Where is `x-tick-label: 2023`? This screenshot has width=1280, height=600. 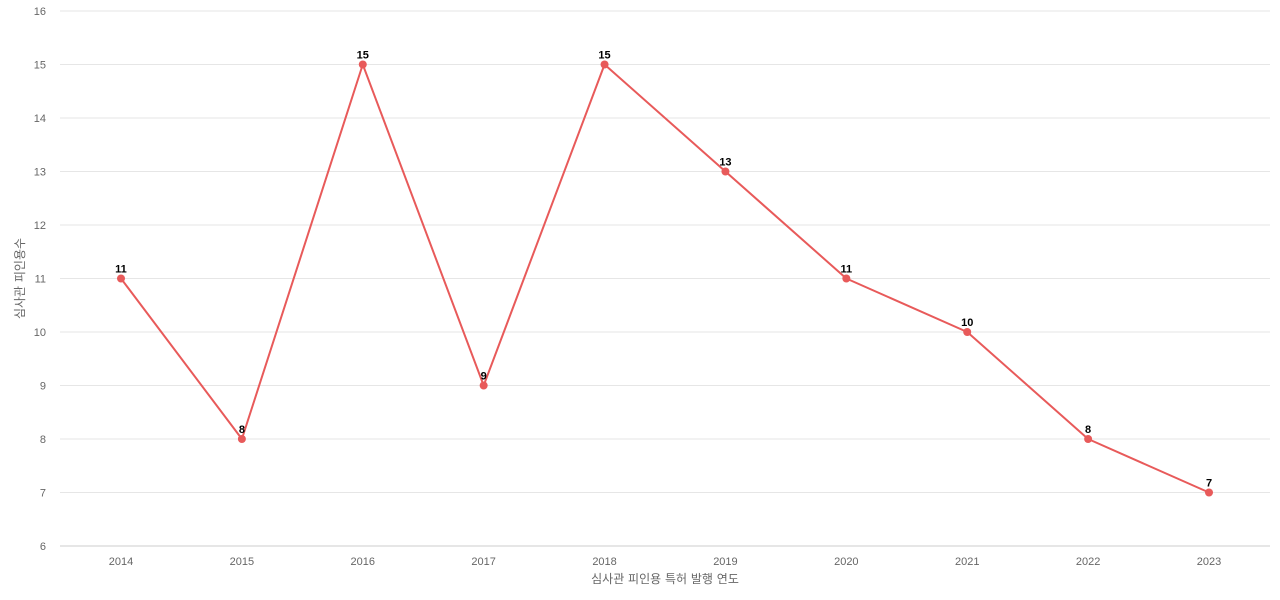
x-tick-label: 2023 is located at coordinates (1209, 562).